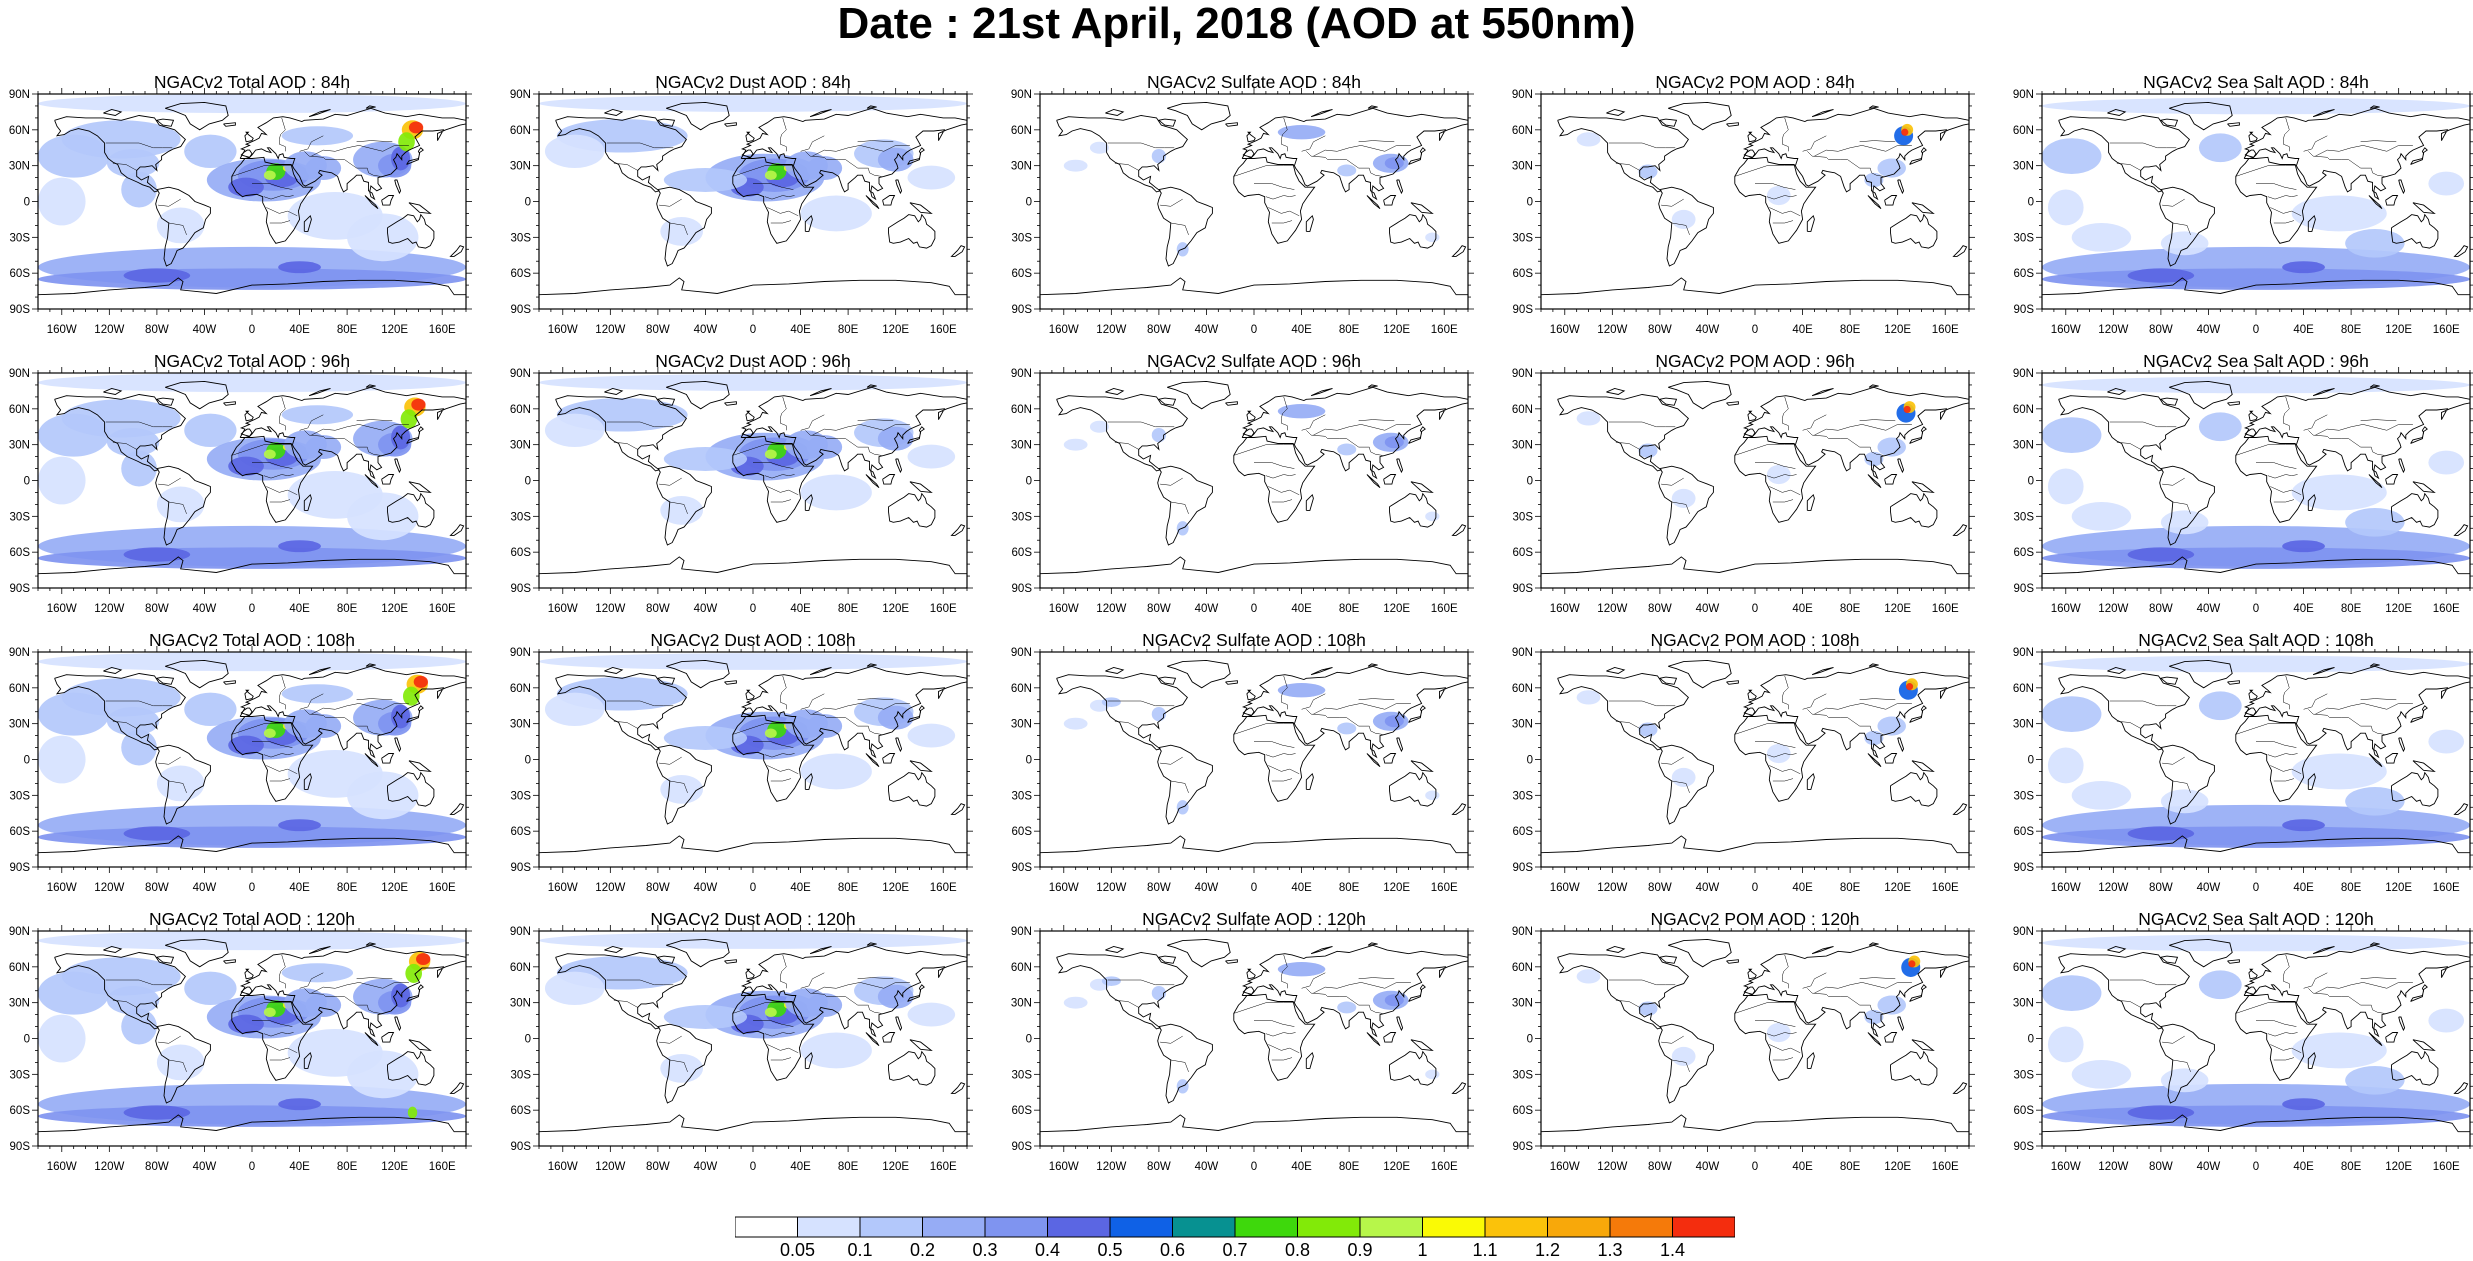 Image resolution: width=2473 pixels, height=1261 pixels. What do you see at coordinates (848, 330) in the screenshot?
I see `lon-tick-label: 80E` at bounding box center [848, 330].